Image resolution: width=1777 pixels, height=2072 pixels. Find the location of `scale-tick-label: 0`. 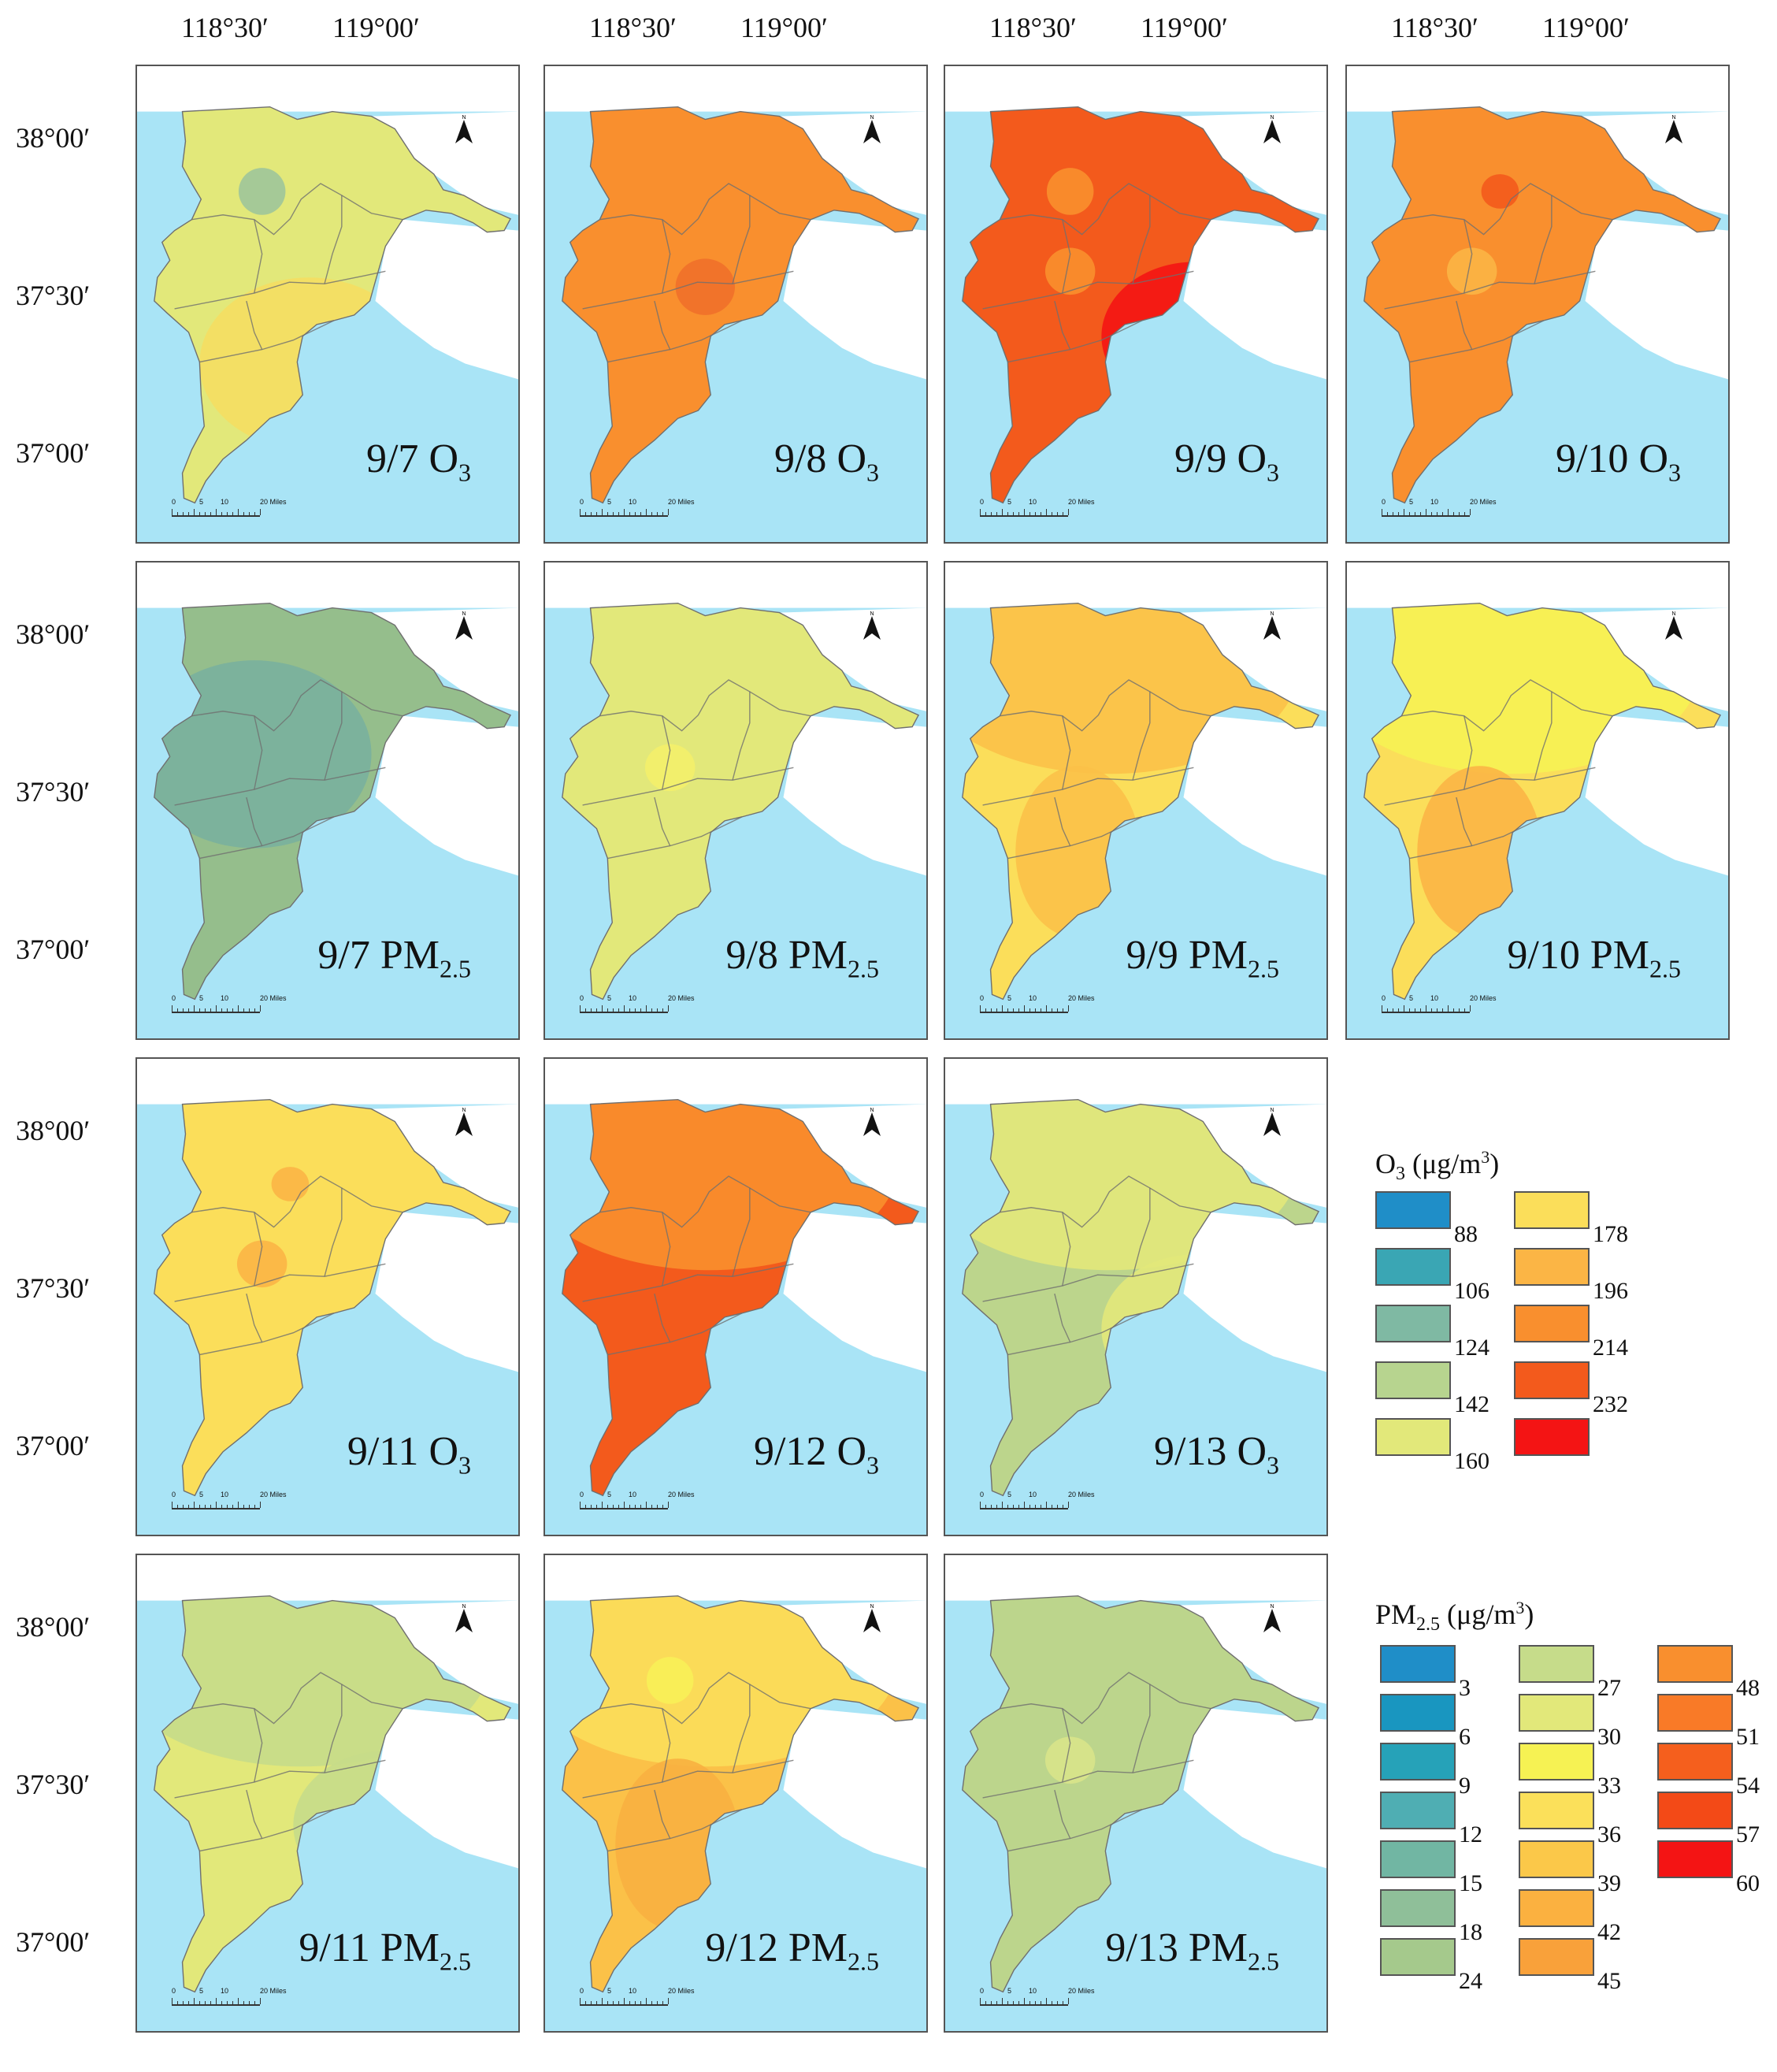

scale-tick-label: 0 is located at coordinates (982, 1991).